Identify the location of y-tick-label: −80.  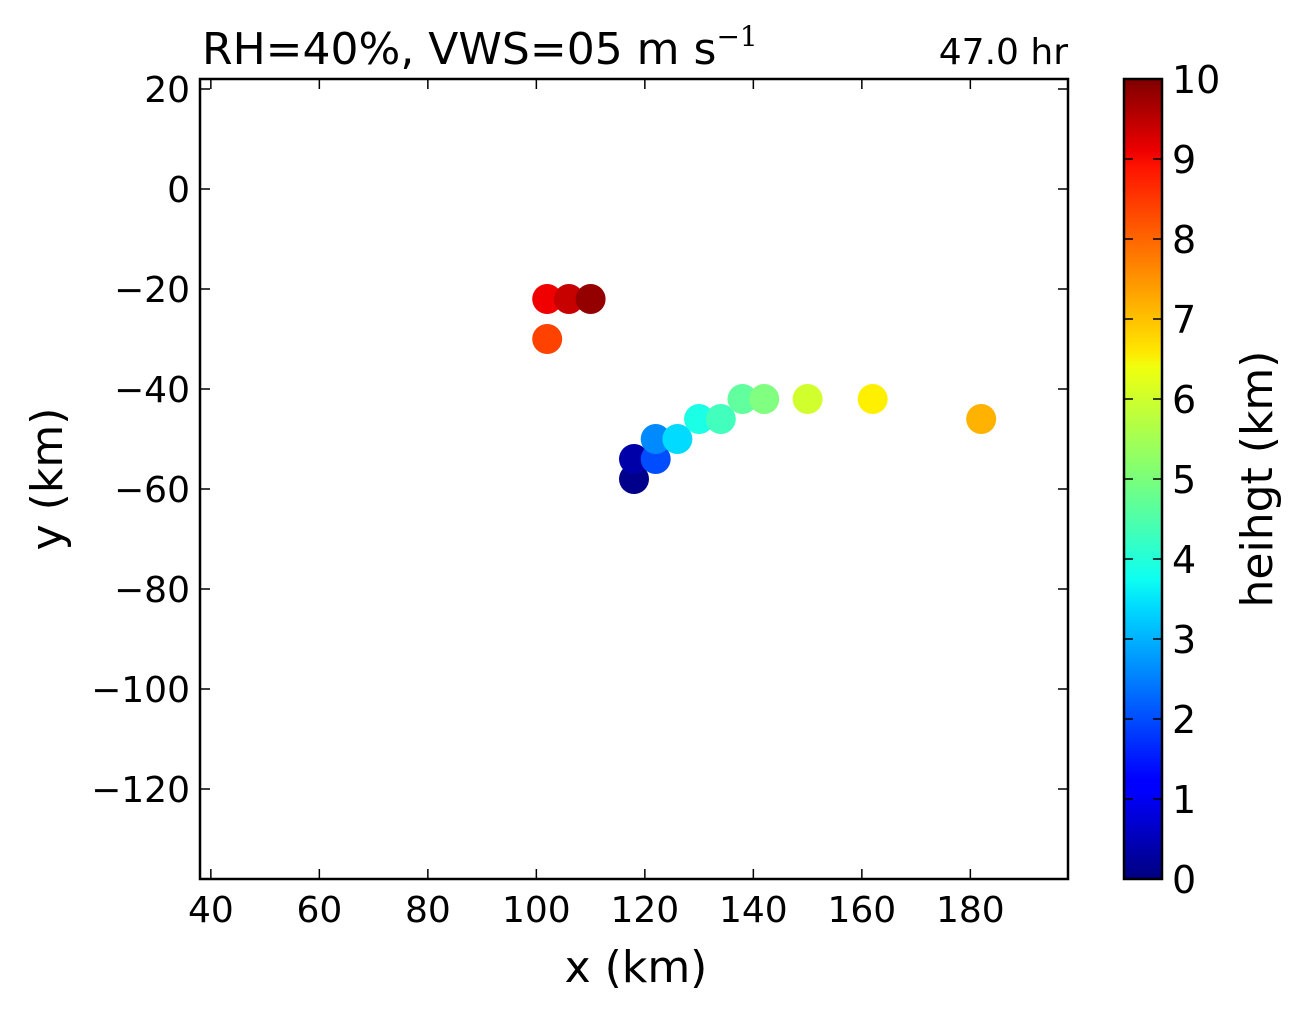
(152, 590).